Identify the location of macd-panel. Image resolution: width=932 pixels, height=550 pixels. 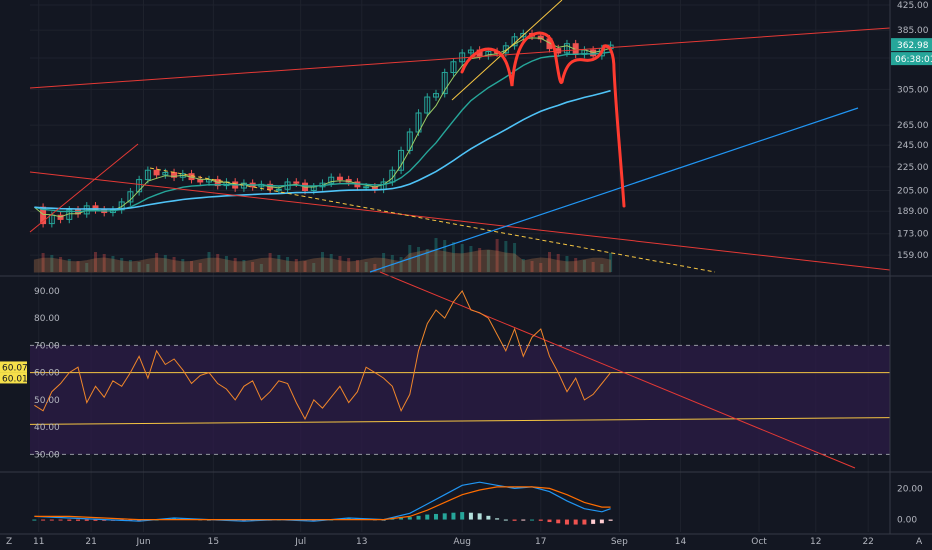
(322, 503).